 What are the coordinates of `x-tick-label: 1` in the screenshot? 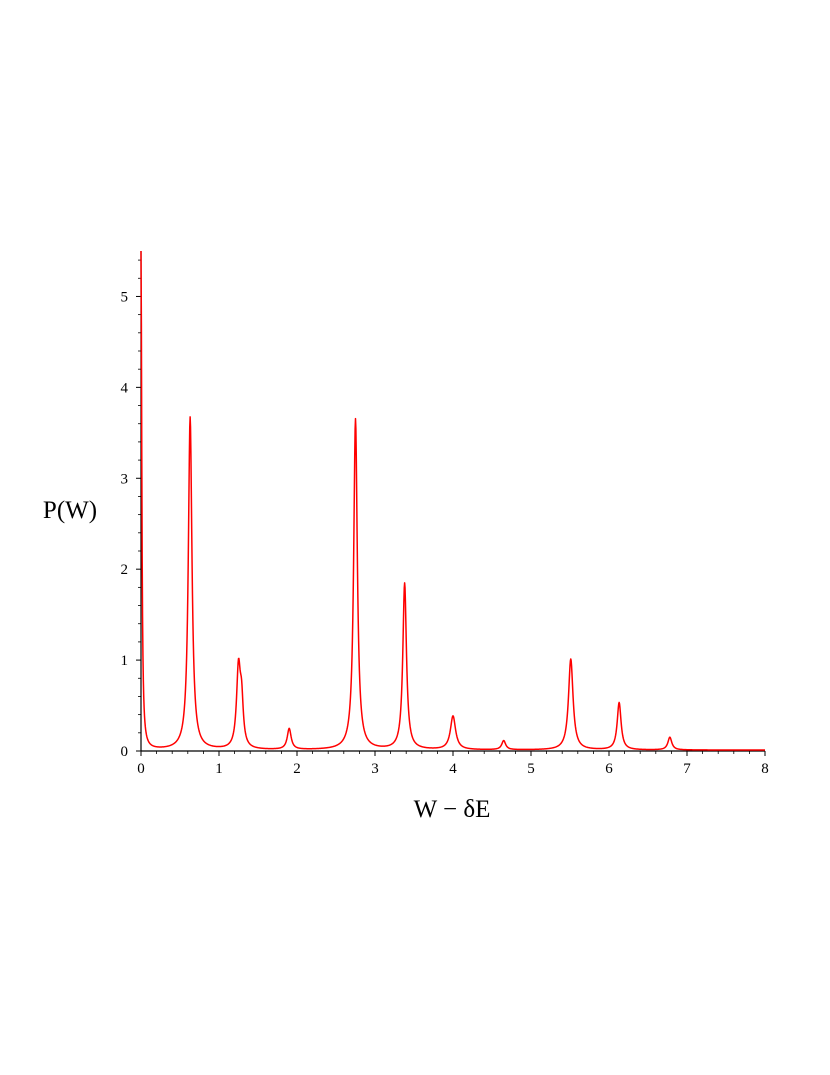 It's located at (219, 769).